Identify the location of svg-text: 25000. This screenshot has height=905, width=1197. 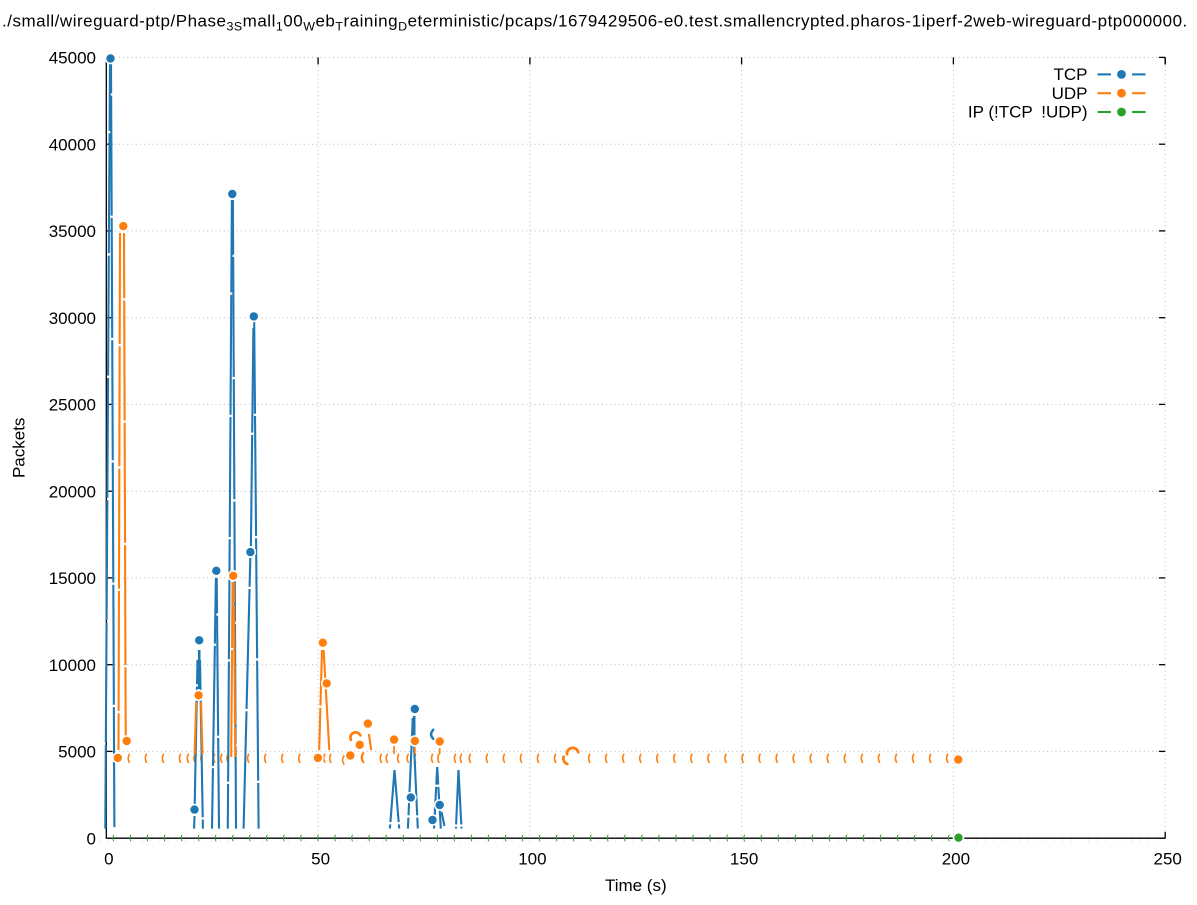
(72, 405).